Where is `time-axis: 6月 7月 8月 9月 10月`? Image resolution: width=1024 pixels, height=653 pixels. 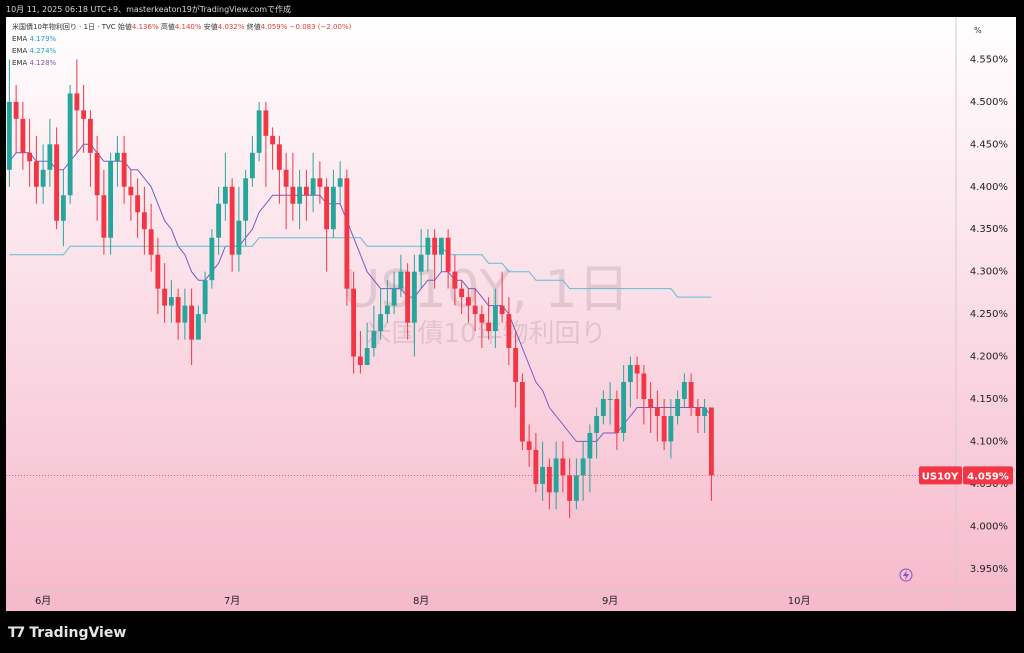
time-axis: 6月 7月 8月 9月 10月 is located at coordinates (423, 601).